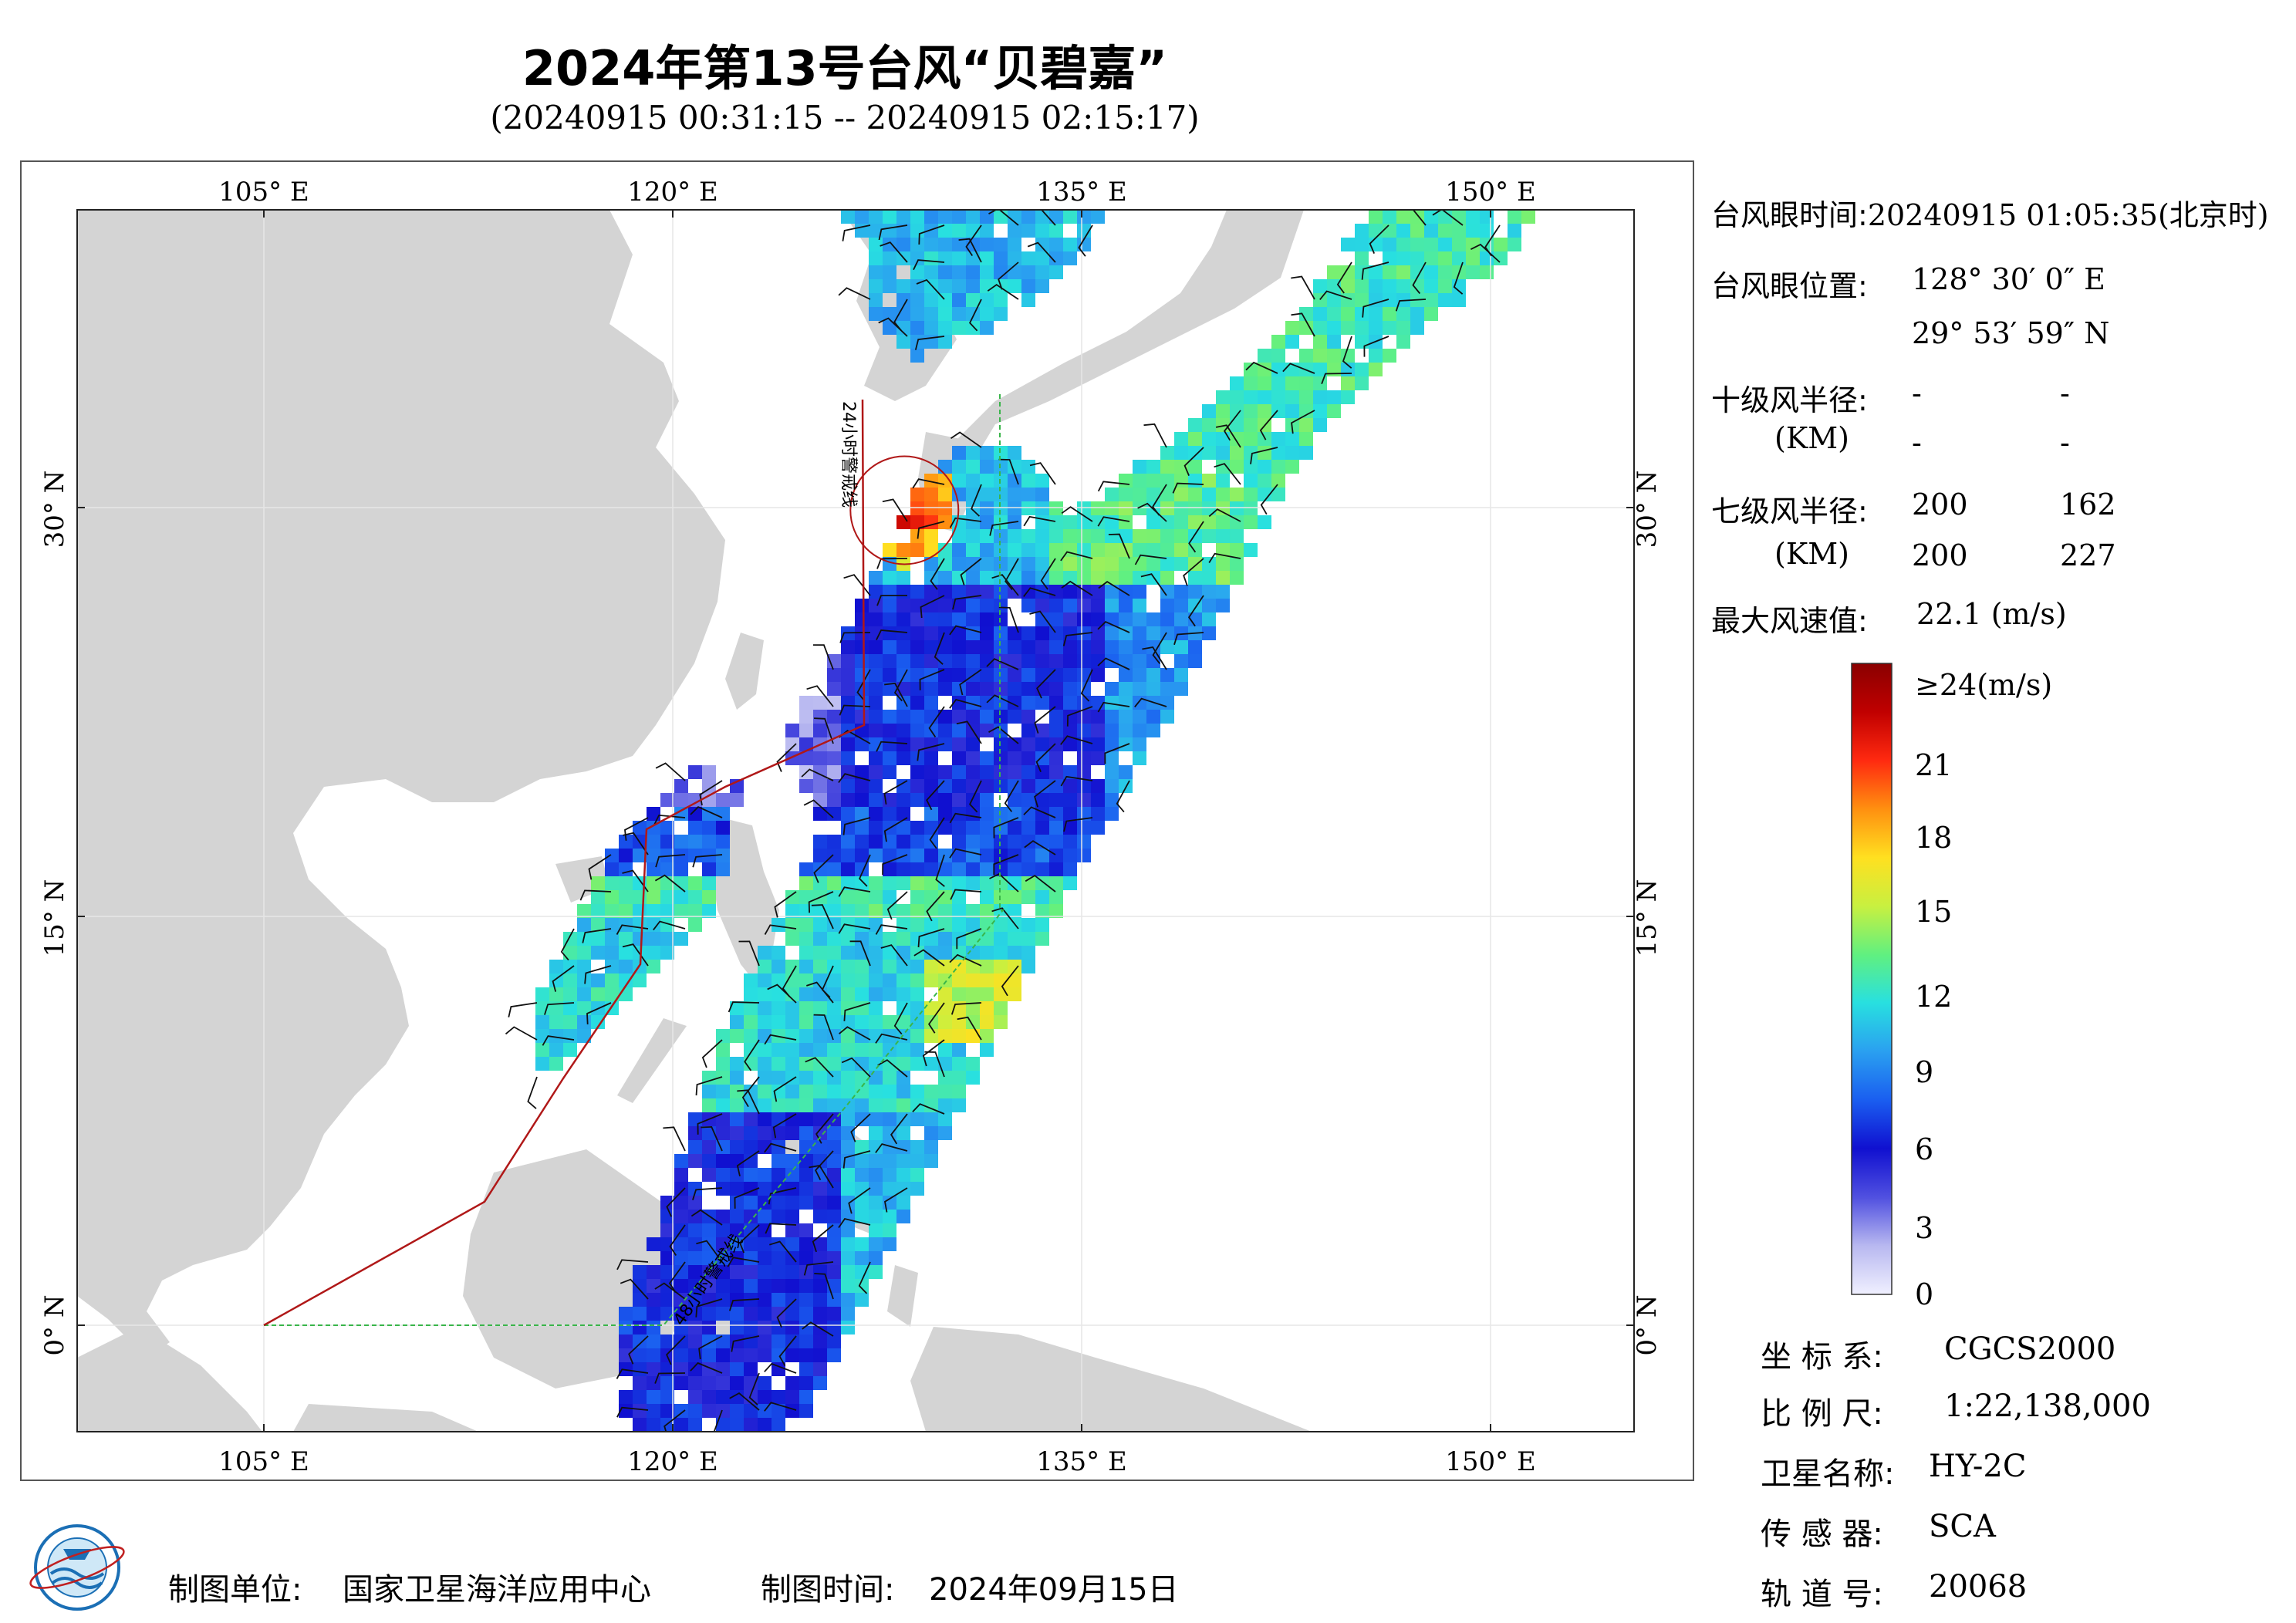 This screenshot has width=2296, height=1623. Describe the element at coordinates (1647, 509) in the screenshot. I see `lat-label-right-30: 30° N` at that location.